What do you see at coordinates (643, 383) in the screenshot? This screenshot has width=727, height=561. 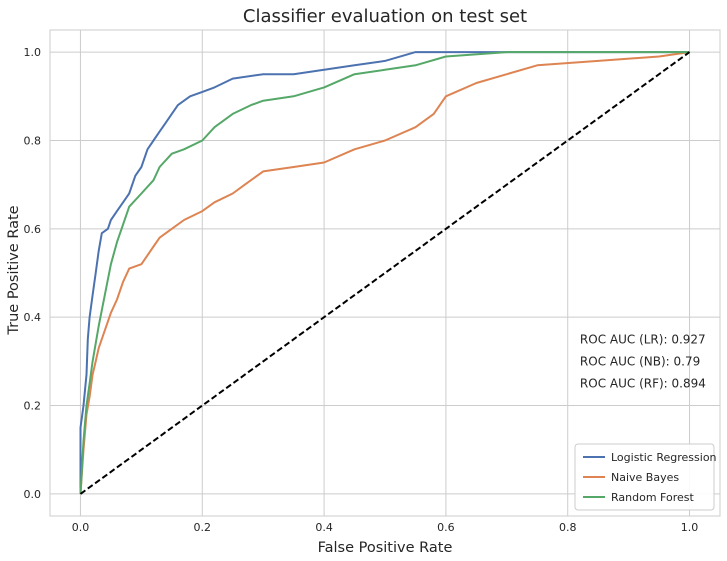 I see `auc-annotation: ROC AUC (RF): 0.894` at bounding box center [643, 383].